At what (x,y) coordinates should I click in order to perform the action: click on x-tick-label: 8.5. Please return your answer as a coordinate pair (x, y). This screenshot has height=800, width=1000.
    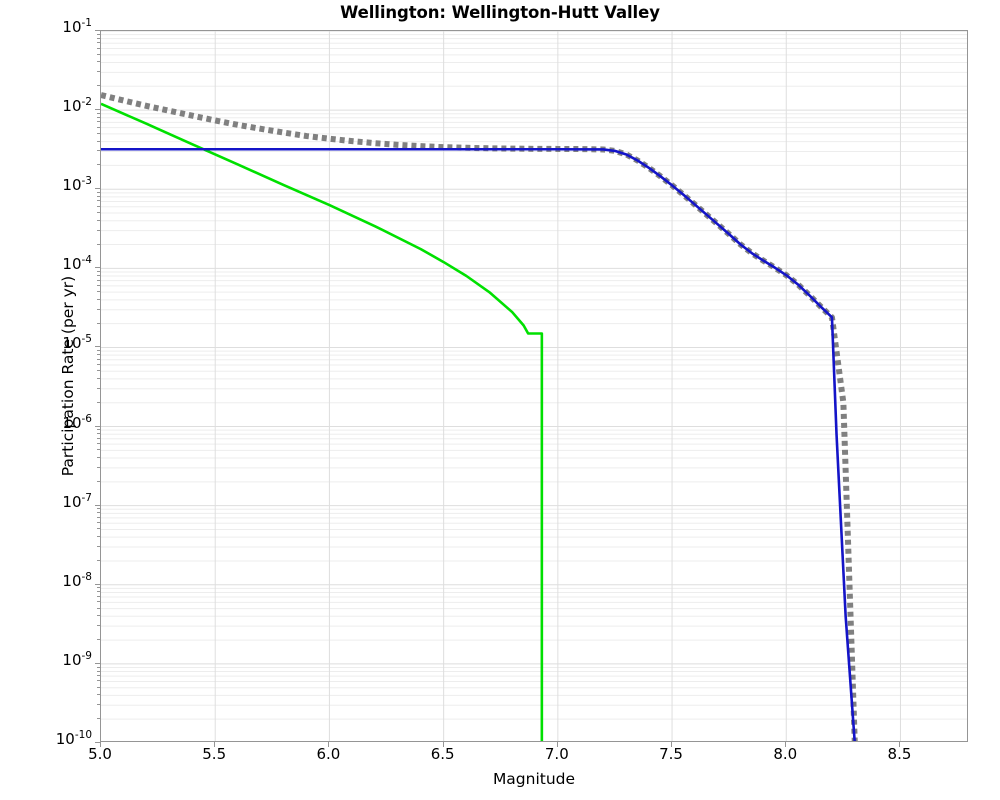
    Looking at the image, I should click on (899, 754).